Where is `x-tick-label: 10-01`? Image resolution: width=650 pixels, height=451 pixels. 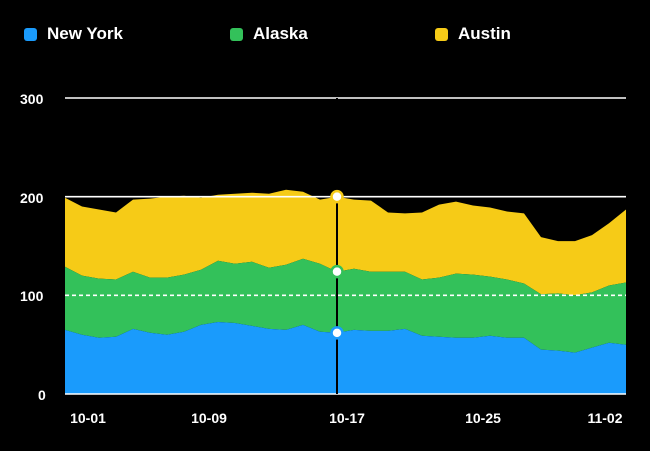
x-tick-label: 10-01 is located at coordinates (88, 418).